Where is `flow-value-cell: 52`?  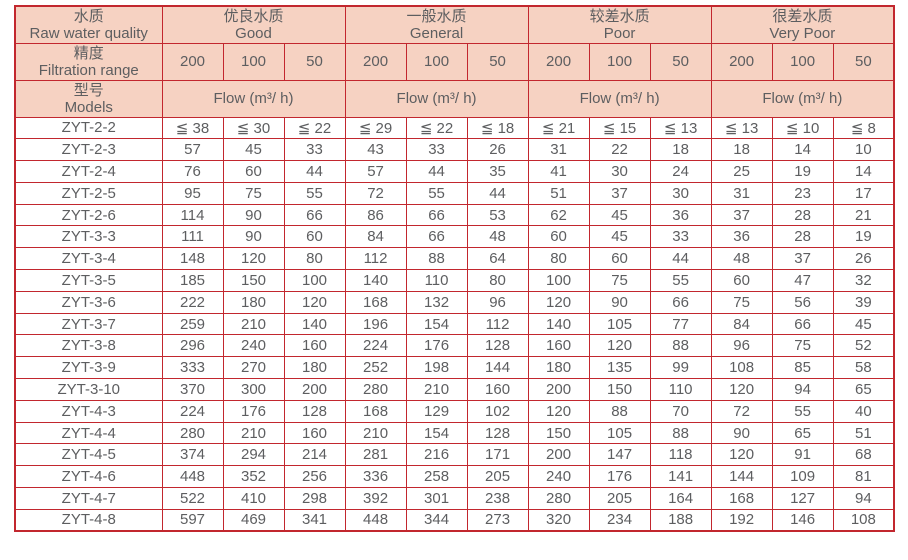
flow-value-cell: 52 is located at coordinates (863, 346).